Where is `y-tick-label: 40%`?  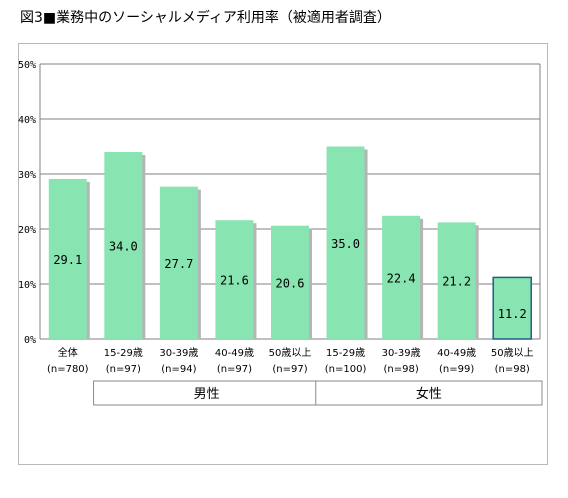
y-tick-label: 40% is located at coordinates (27, 120).